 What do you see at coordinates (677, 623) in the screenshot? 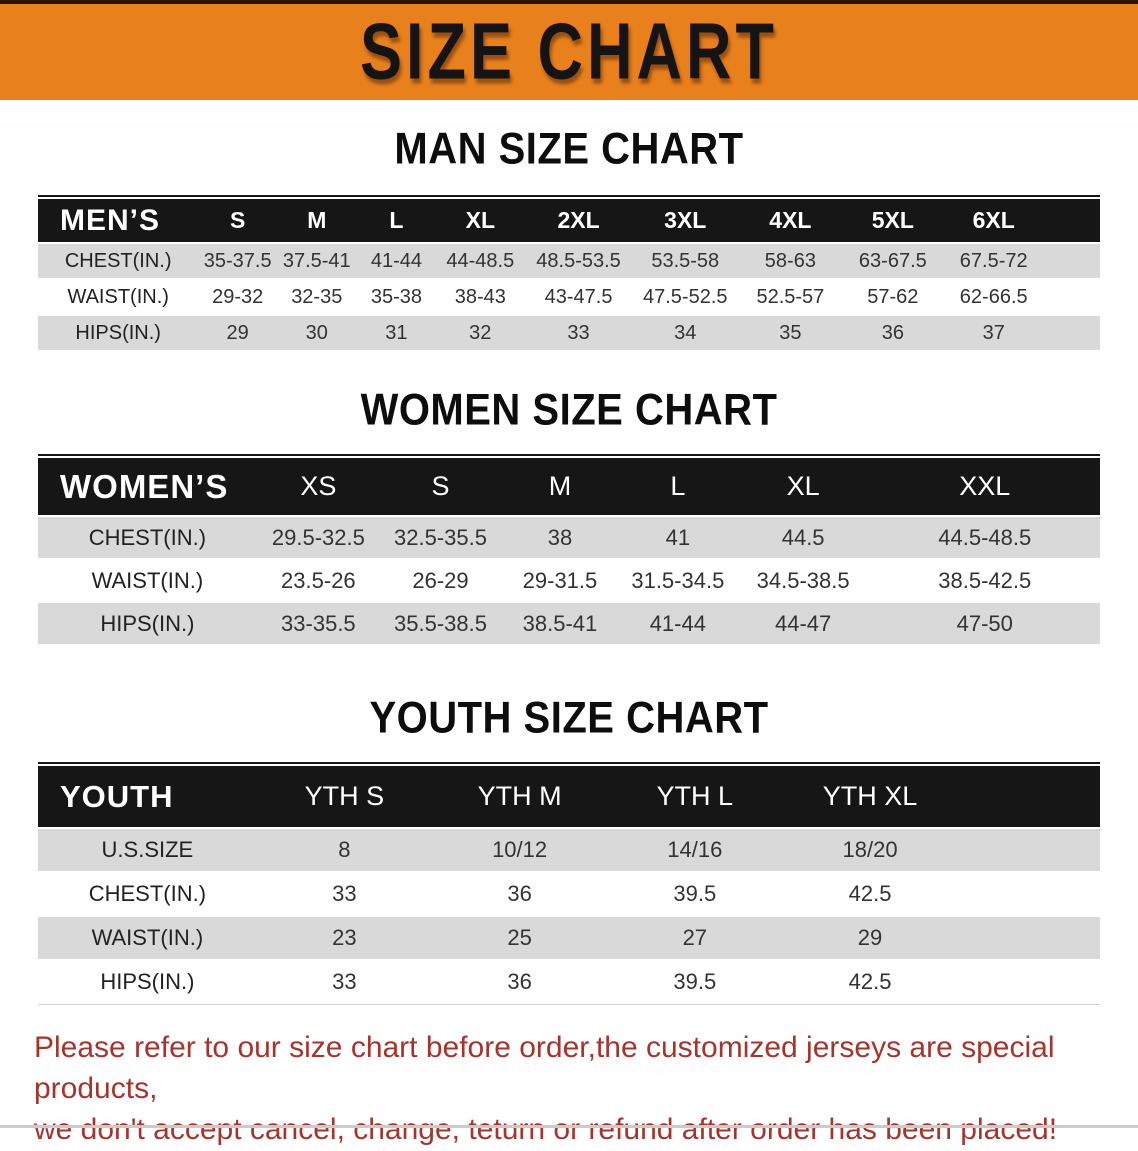
I see `size-value-cell: 41-44` at bounding box center [677, 623].